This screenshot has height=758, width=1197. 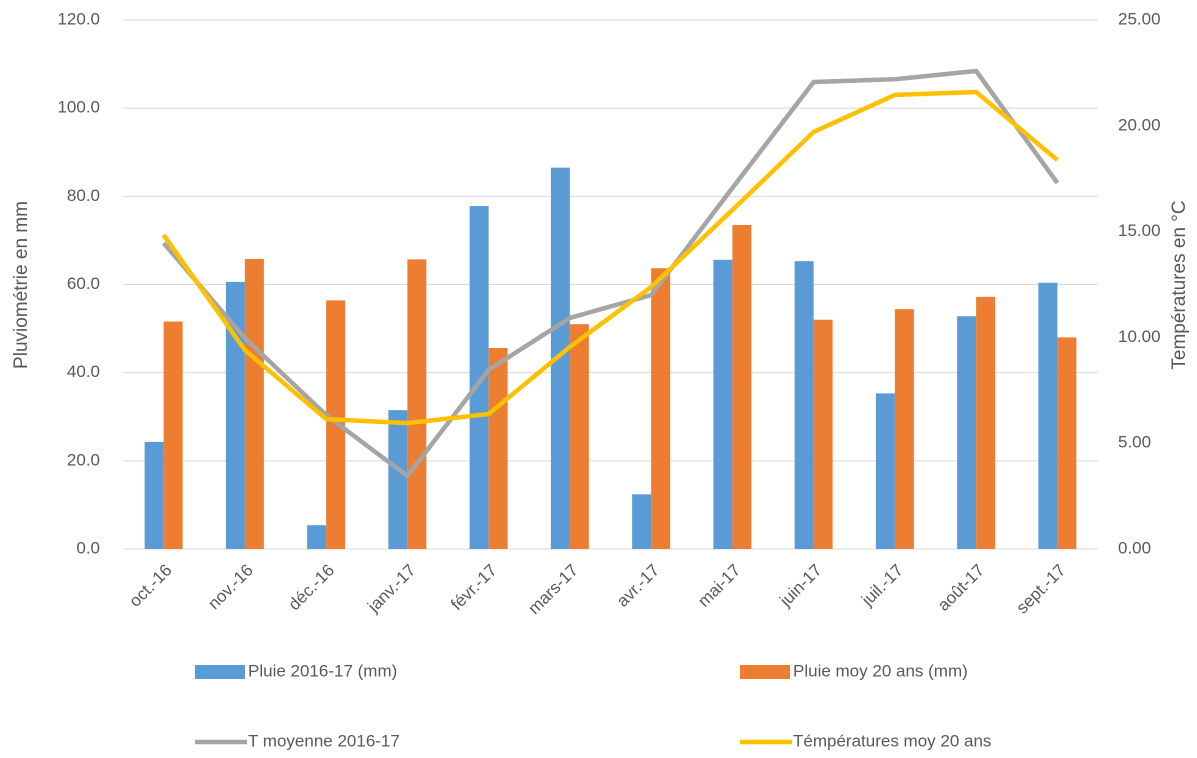 What do you see at coordinates (1139, 124) in the screenshot?
I see `y2-tick-label: 20.00` at bounding box center [1139, 124].